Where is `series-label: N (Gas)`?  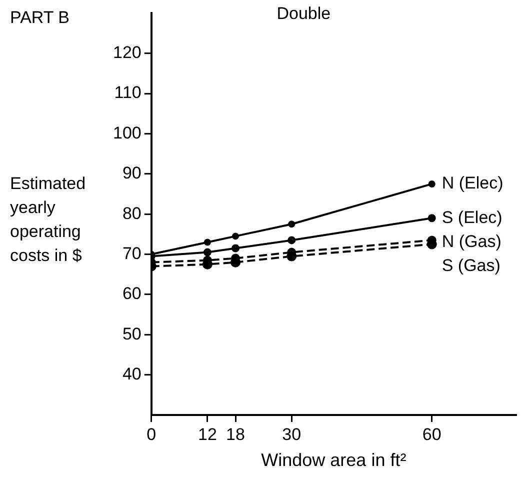
series-label: N (Gas) is located at coordinates (472, 241).